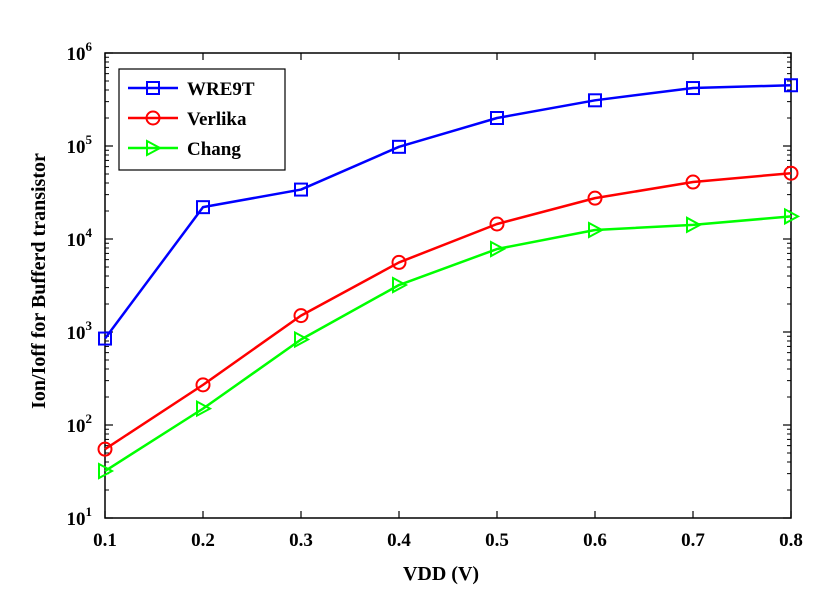  Describe the element at coordinates (301, 540) in the screenshot. I see `x-tick-label: 0.3` at that location.